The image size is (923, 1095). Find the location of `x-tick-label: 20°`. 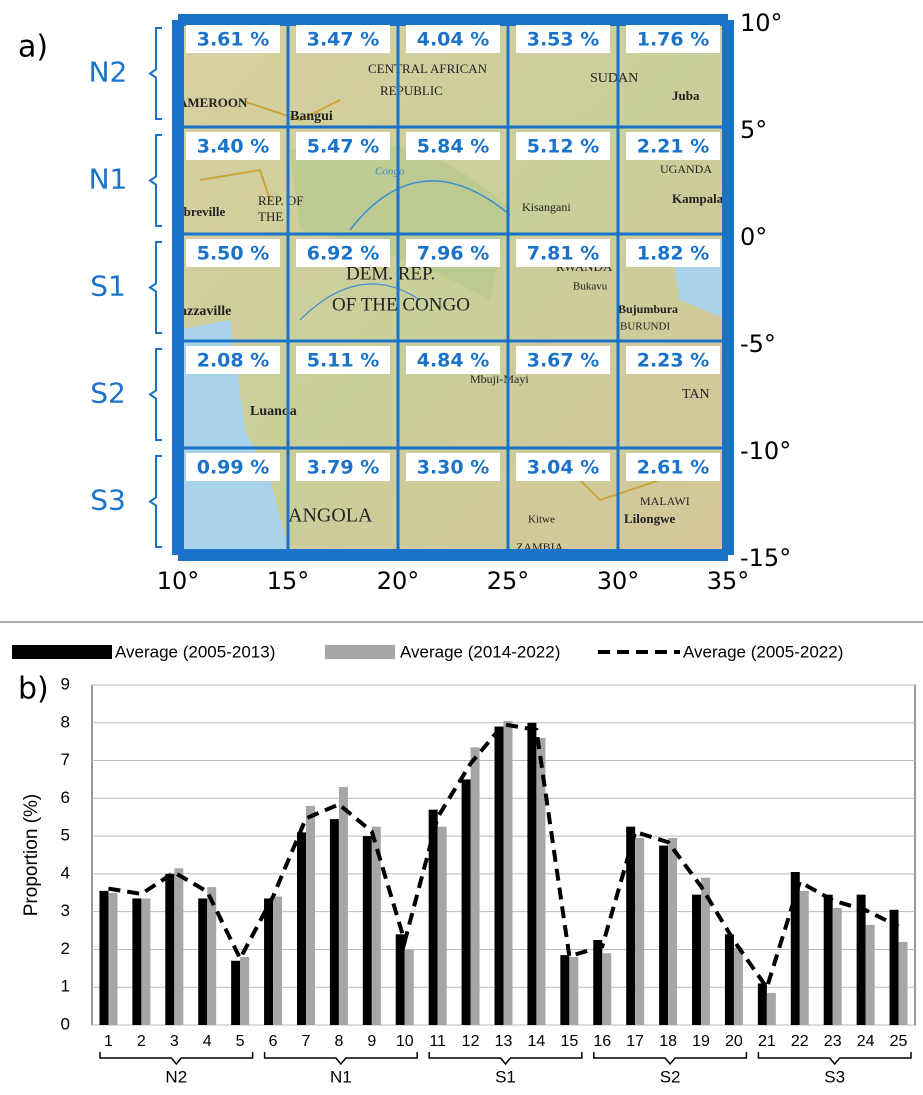

x-tick-label: 20° is located at coordinates (398, 581).